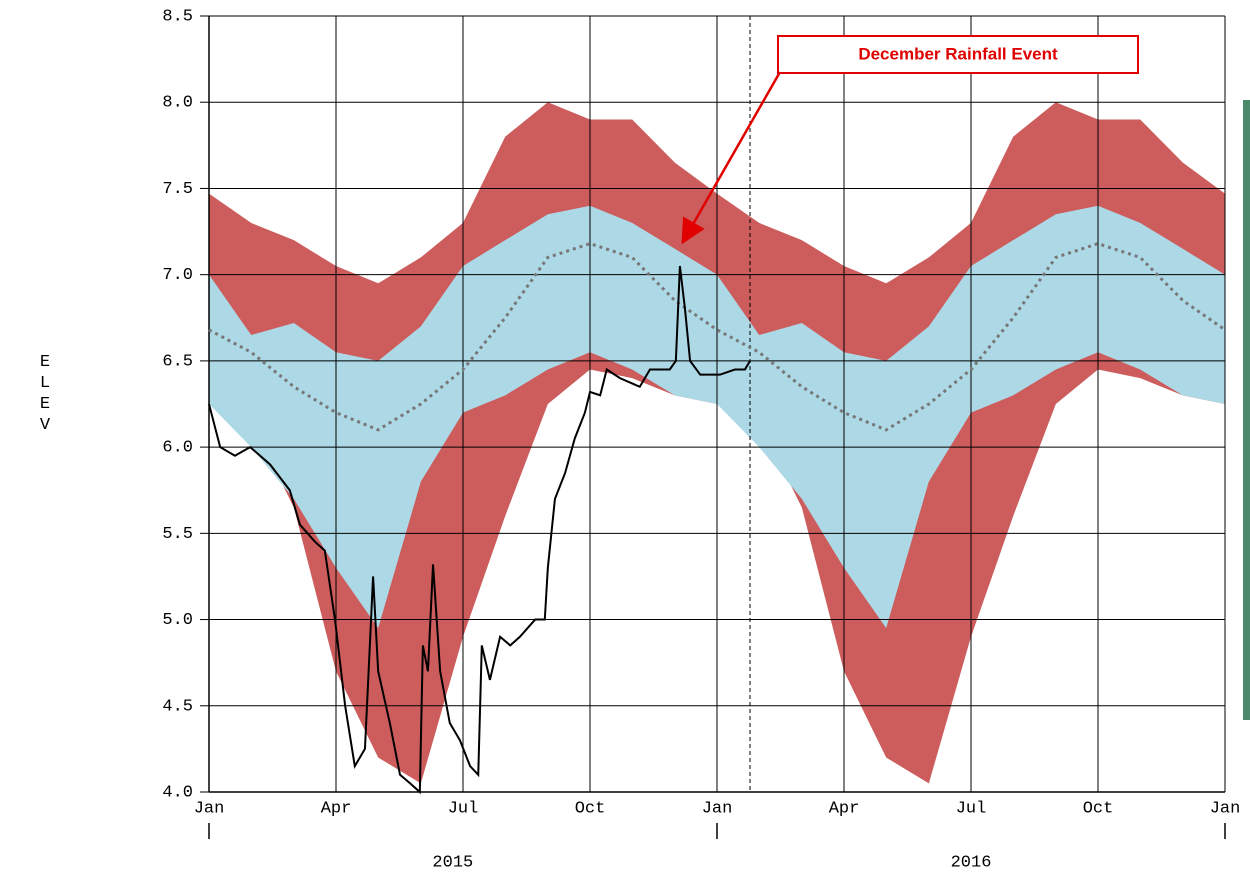 The width and height of the screenshot is (1250, 876). Describe the element at coordinates (177, 706) in the screenshot. I see `y-tick-label: 4.5` at that location.